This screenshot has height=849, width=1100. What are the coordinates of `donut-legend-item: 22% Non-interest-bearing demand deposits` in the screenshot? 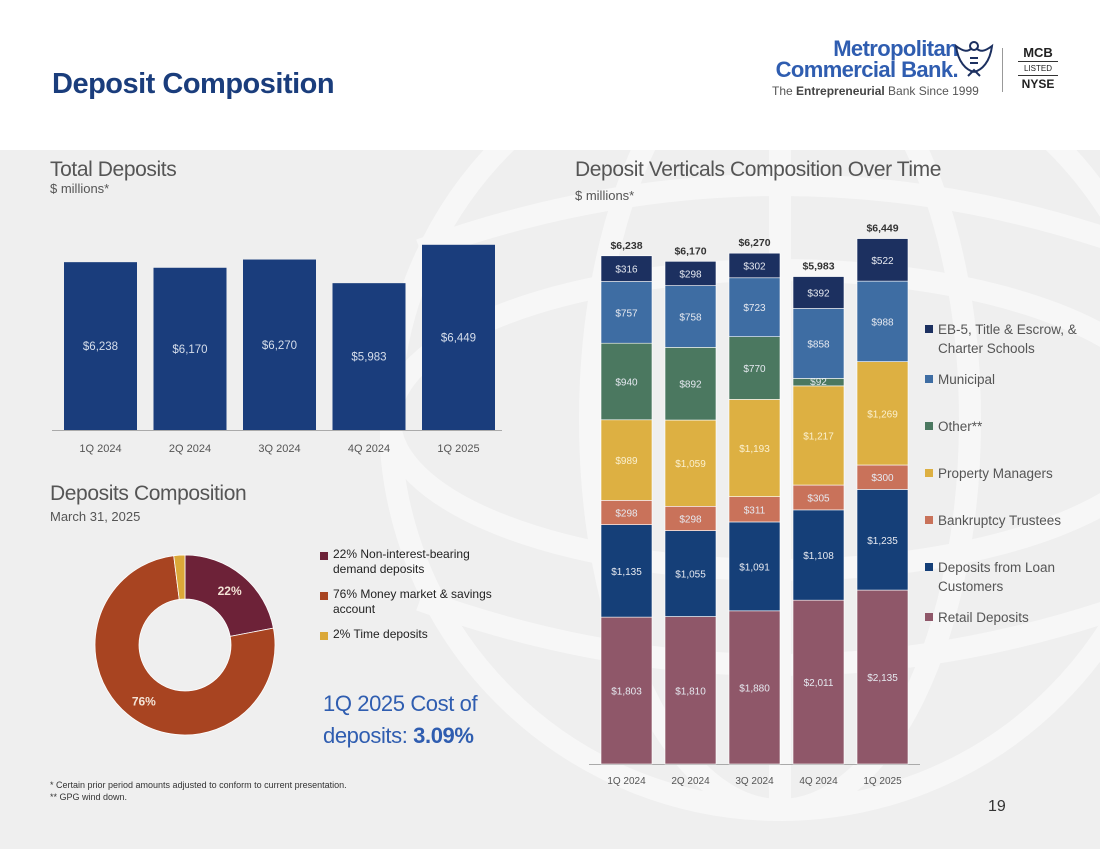 It's located at (407, 562).